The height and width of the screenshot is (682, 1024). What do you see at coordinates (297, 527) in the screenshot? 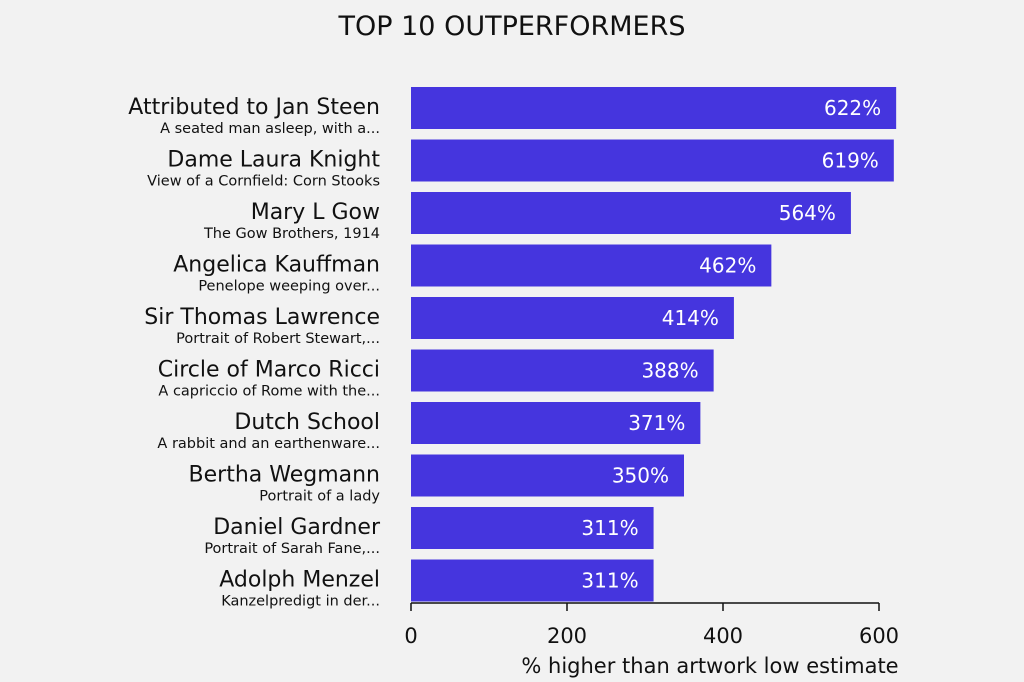
I see `category-artist-label: Daniel Gardner` at bounding box center [297, 527].